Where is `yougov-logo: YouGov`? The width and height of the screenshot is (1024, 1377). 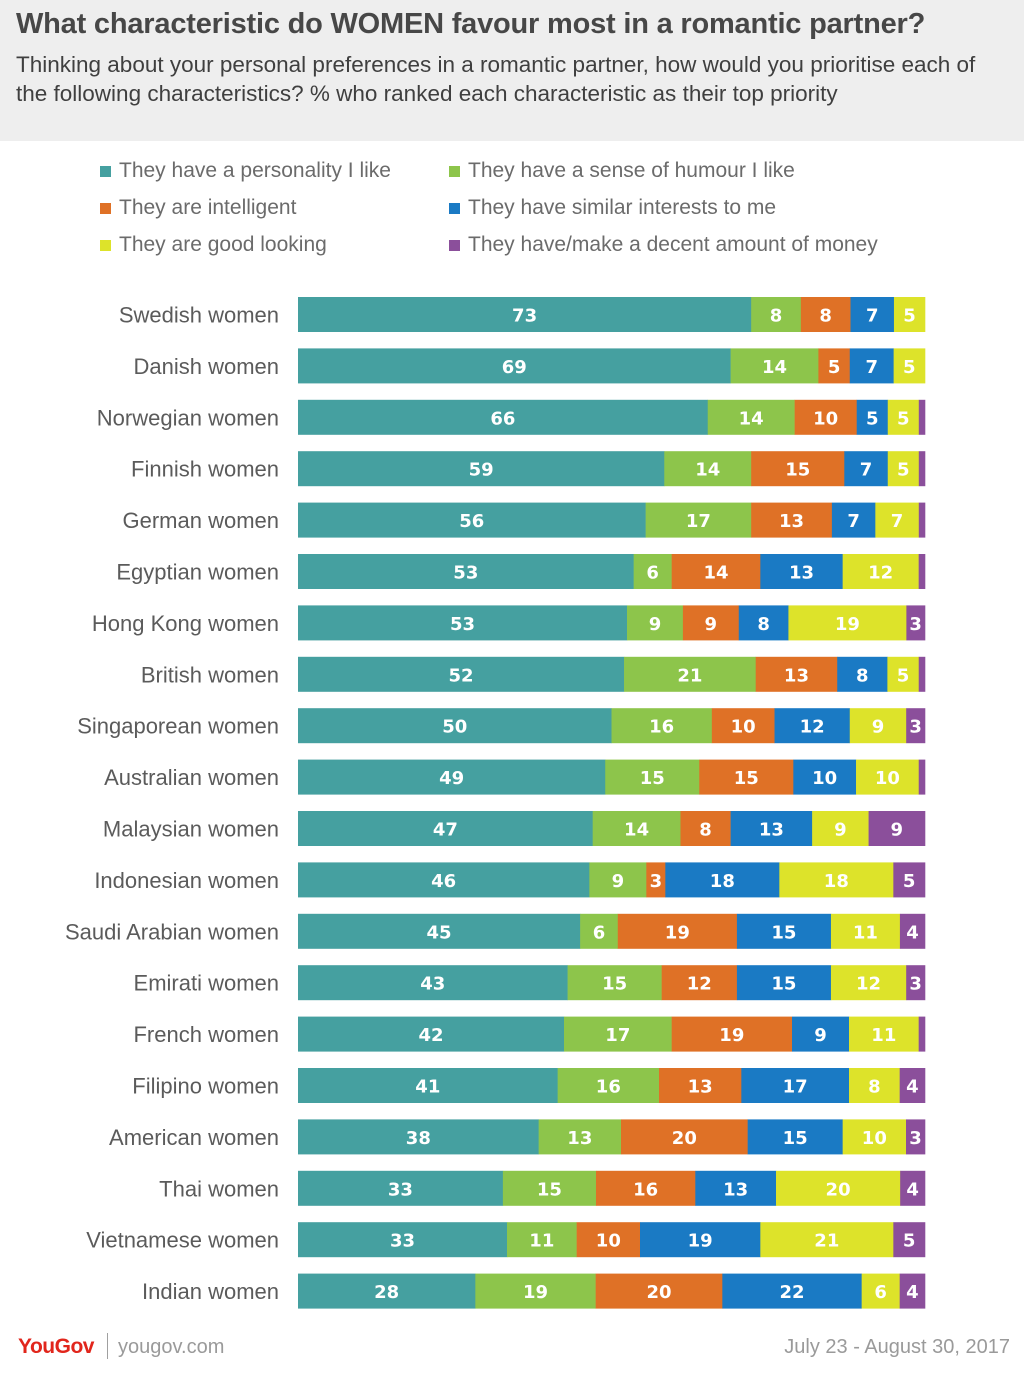 yougov-logo: YouGov is located at coordinates (56, 1346).